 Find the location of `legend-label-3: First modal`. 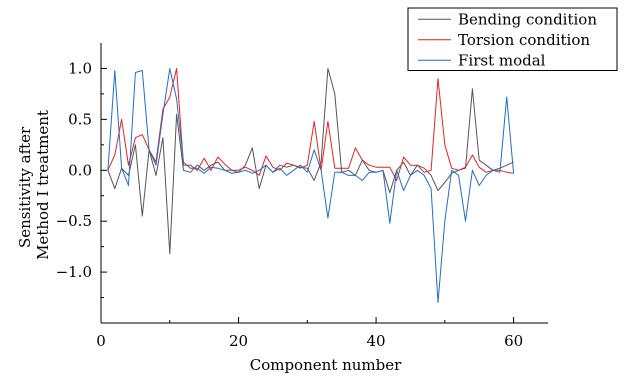

legend-label-3: First modal is located at coordinates (502, 60).